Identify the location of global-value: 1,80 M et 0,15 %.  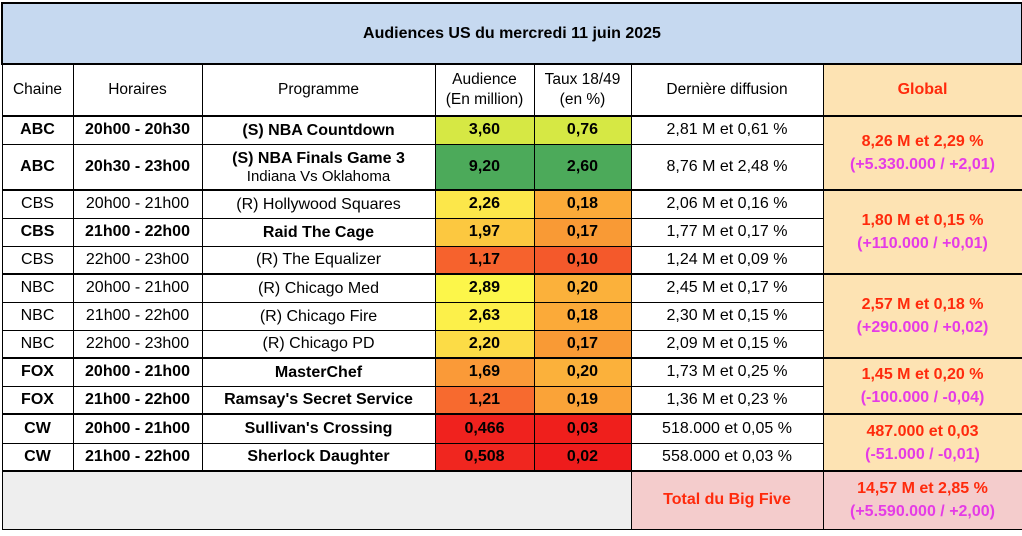
(922, 220).